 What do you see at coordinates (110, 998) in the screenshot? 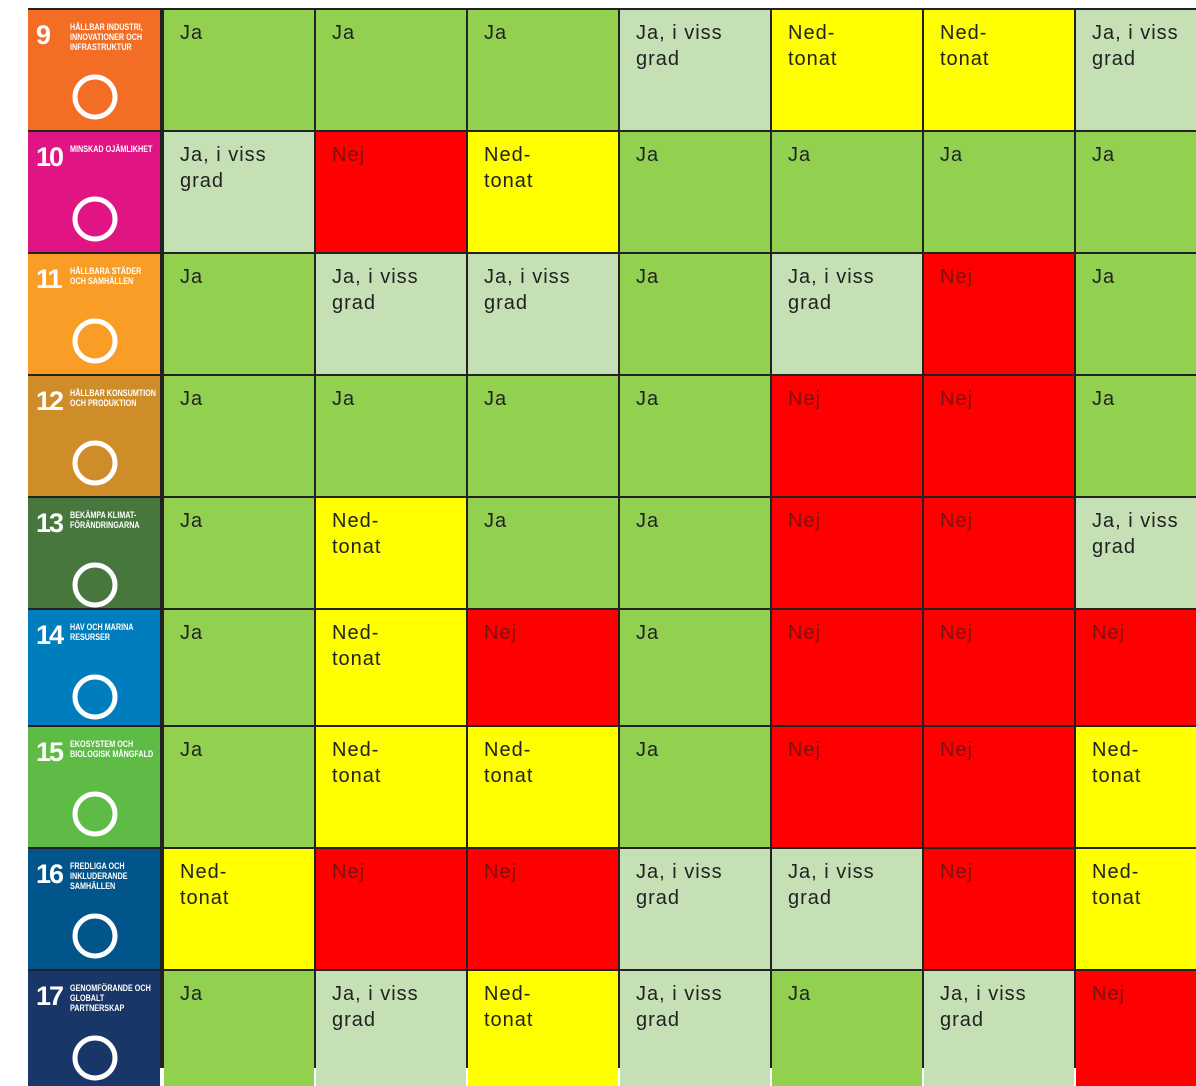
I see `goal-title: GENOMFÖRANDE OCH GLOBALT PARTNERSKAP` at bounding box center [110, 998].